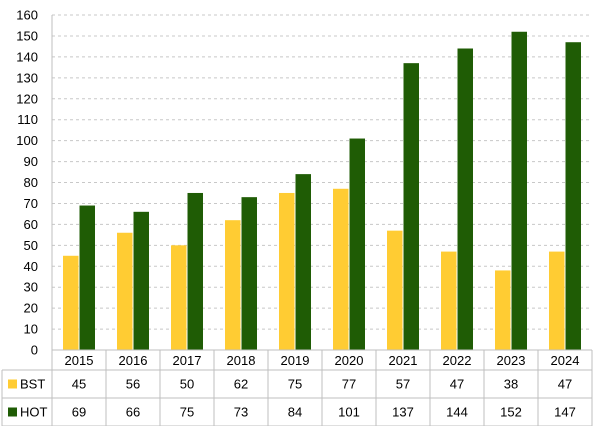 The width and height of the screenshot is (597, 431). What do you see at coordinates (31, 308) in the screenshot?
I see `y-tick-label: 20` at bounding box center [31, 308].